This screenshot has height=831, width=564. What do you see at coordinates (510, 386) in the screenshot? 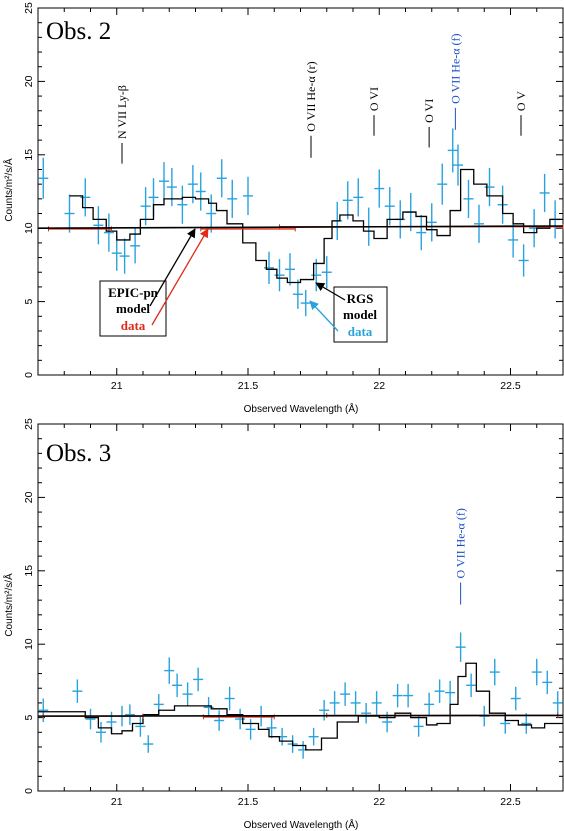
I see `x-tick-label: 22.5` at bounding box center [510, 386].